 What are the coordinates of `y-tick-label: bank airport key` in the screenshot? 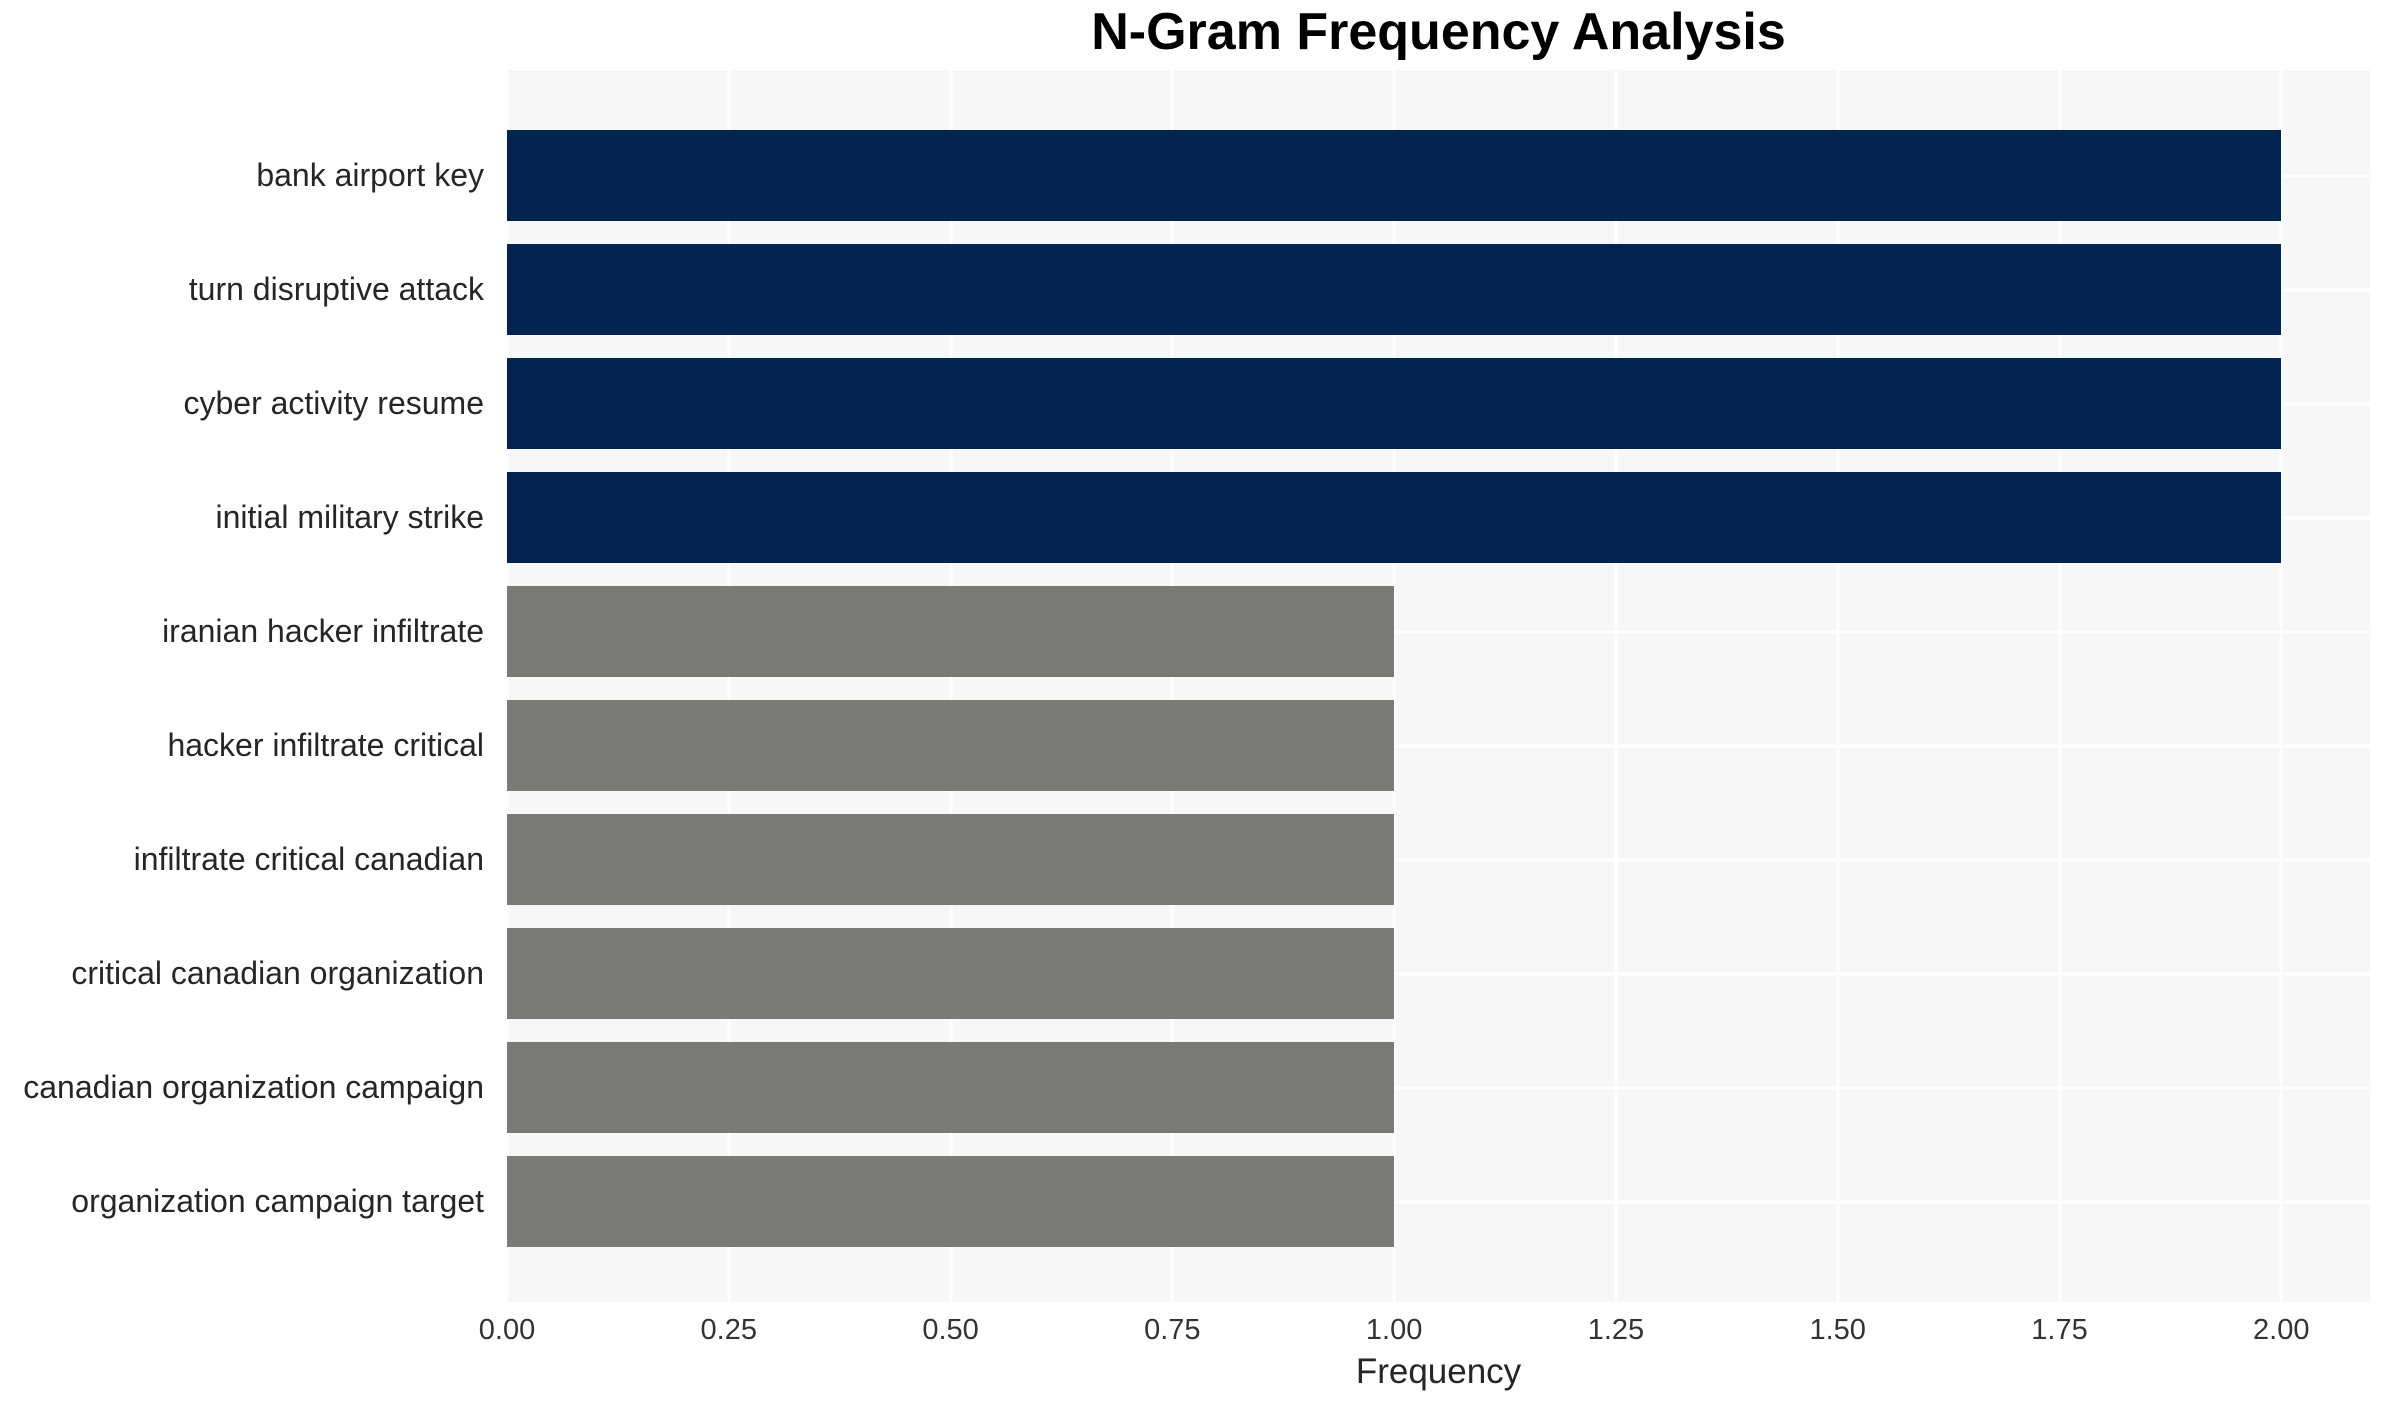 It's located at (370, 175).